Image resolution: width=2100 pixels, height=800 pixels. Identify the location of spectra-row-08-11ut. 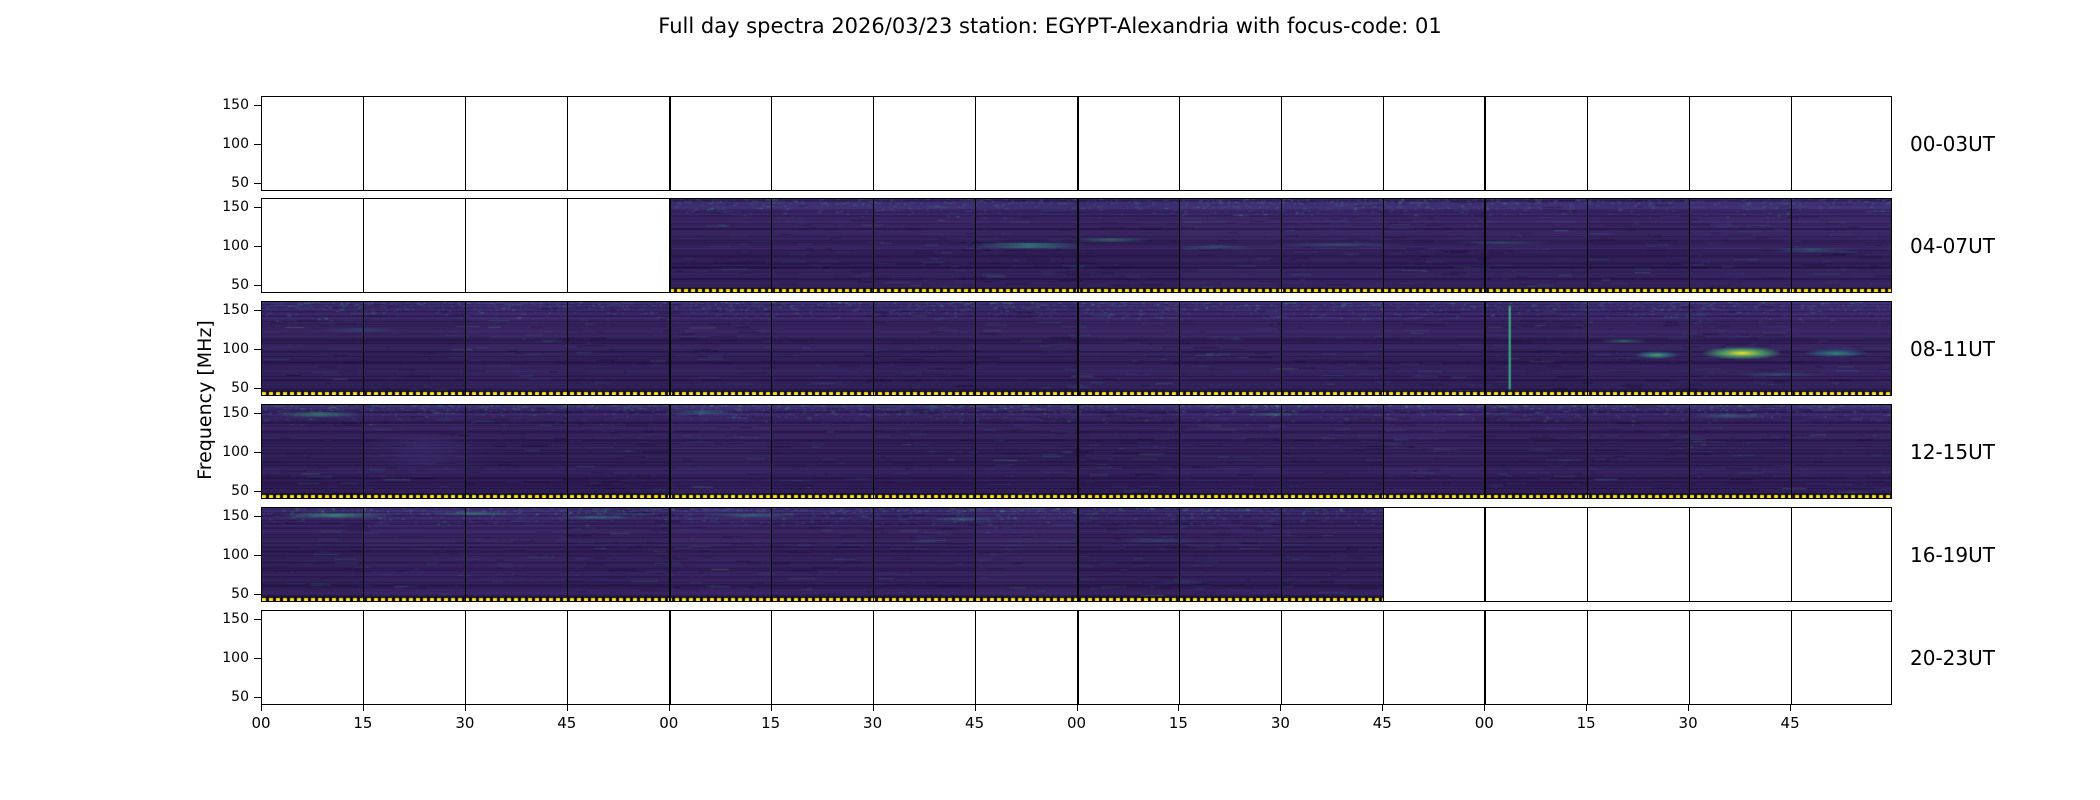
(1076, 348).